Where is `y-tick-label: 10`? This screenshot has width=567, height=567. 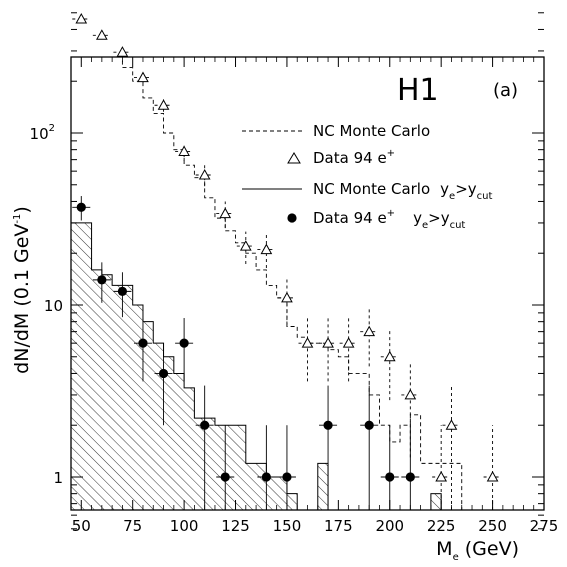 y-tick-label: 10 is located at coordinates (53, 306).